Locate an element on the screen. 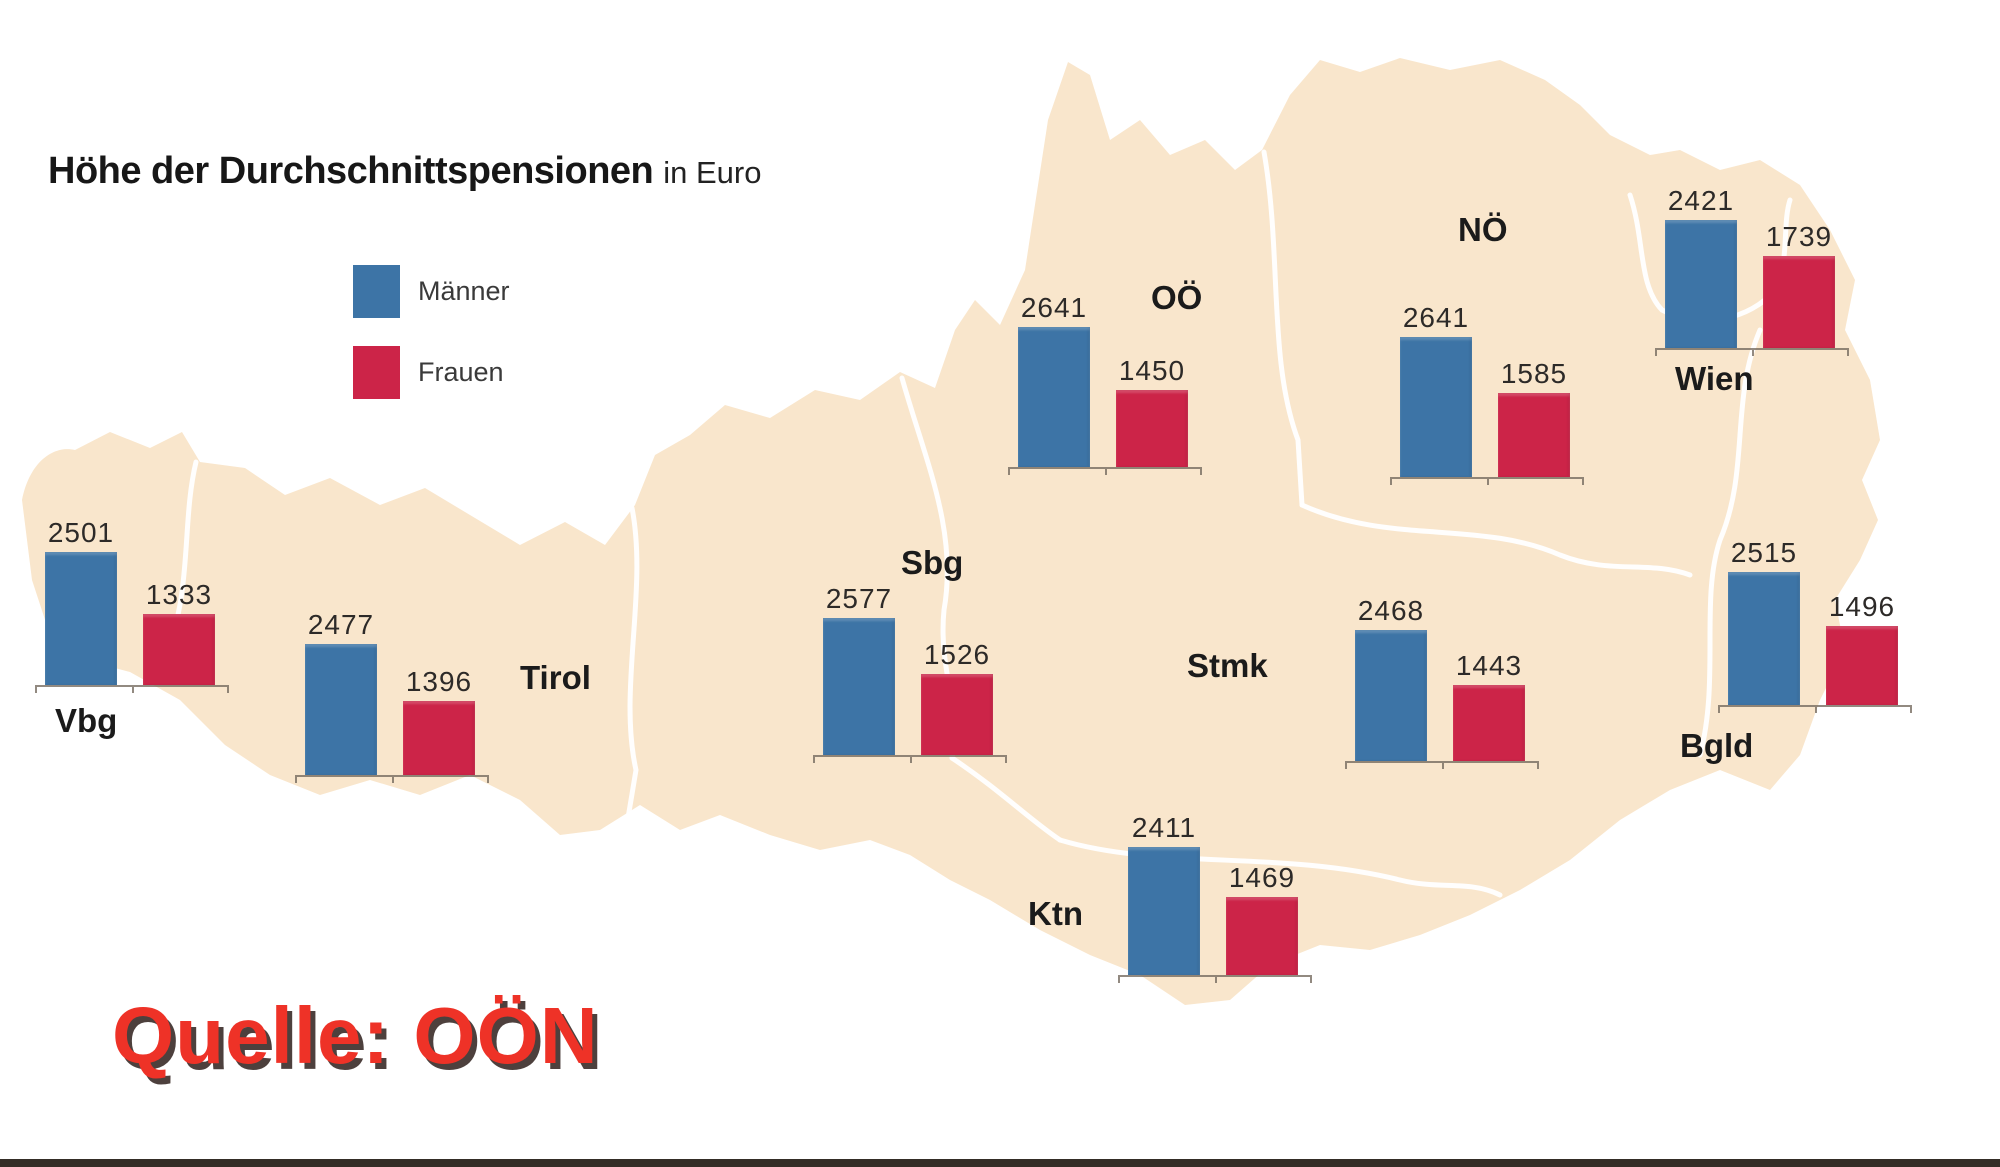 This screenshot has height=1167, width=2000. border-tirol-sbg is located at coordinates (632, 663).